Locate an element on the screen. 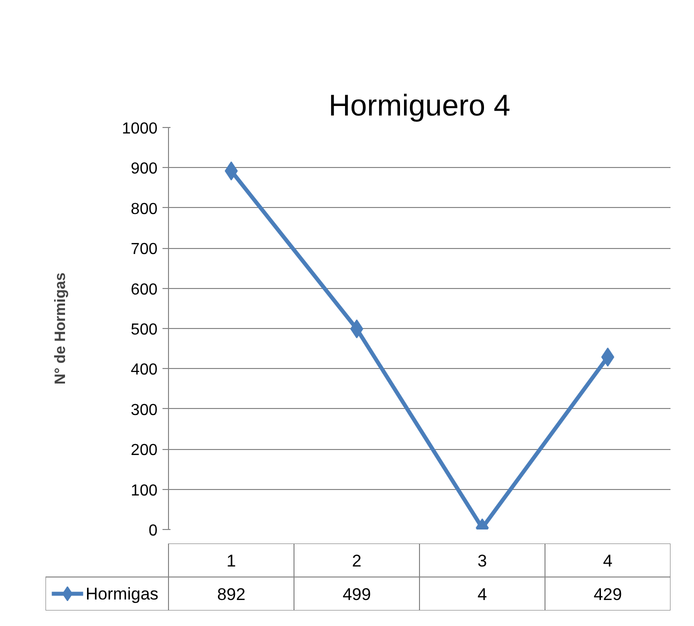 This screenshot has height=626, width=694. y-tick-label: 400 is located at coordinates (144, 370).